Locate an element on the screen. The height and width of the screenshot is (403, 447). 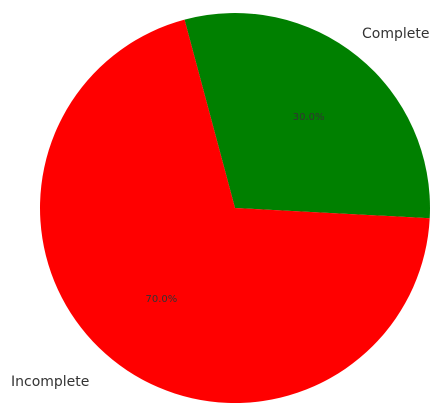
pie-category-label-incomplete: Incomplete is located at coordinates (50, 382).